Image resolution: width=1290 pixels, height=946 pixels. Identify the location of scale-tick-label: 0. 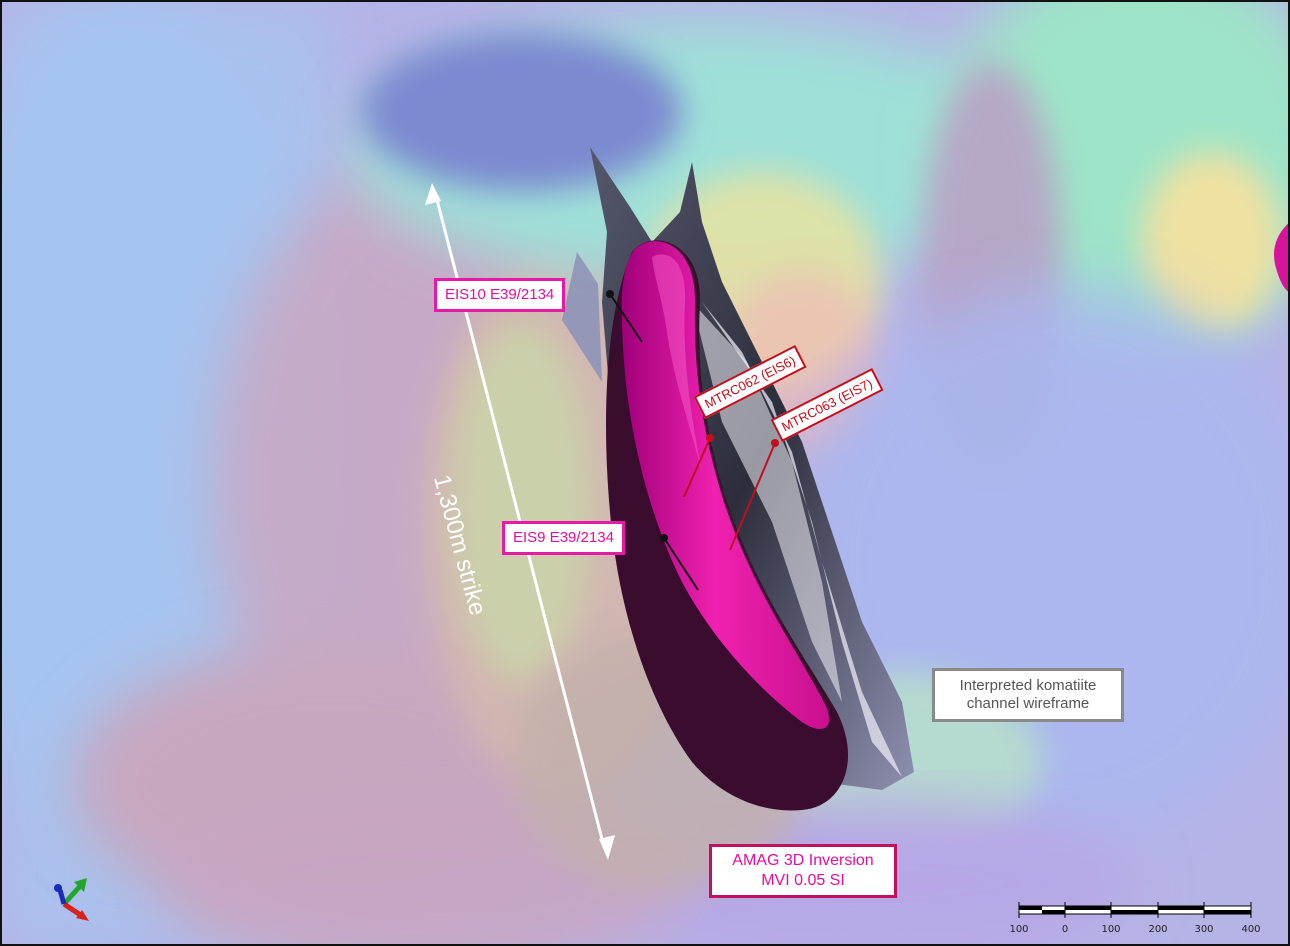
(1065, 929).